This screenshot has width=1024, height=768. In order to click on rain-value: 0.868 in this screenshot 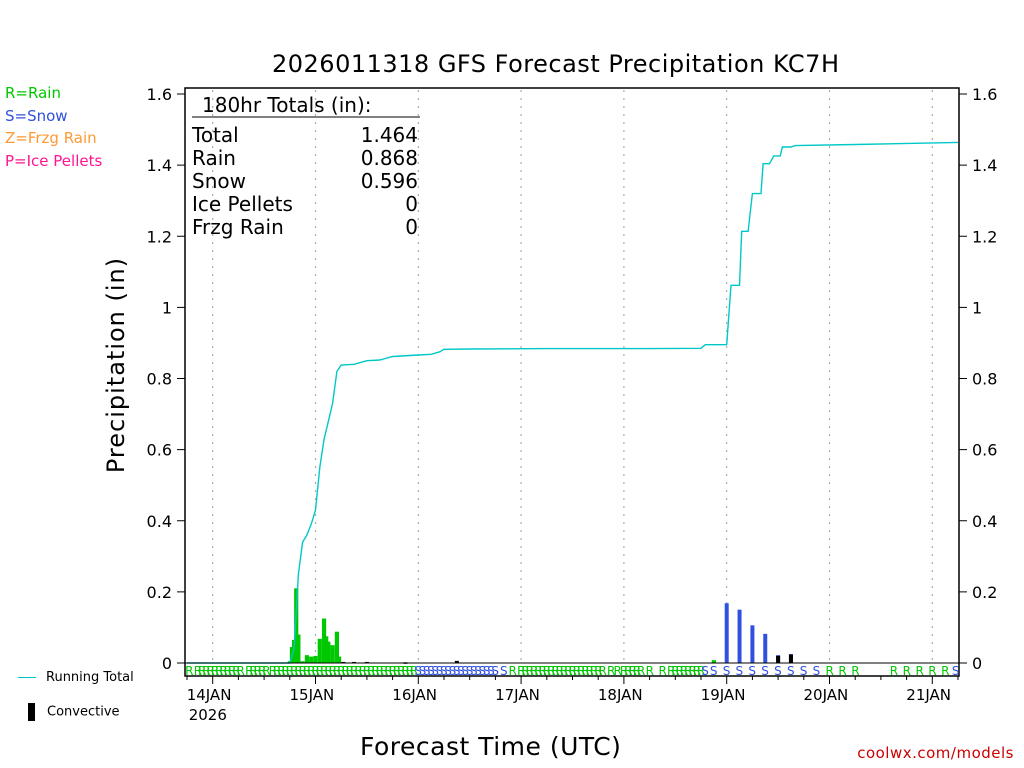, I will do `click(389, 158)`.